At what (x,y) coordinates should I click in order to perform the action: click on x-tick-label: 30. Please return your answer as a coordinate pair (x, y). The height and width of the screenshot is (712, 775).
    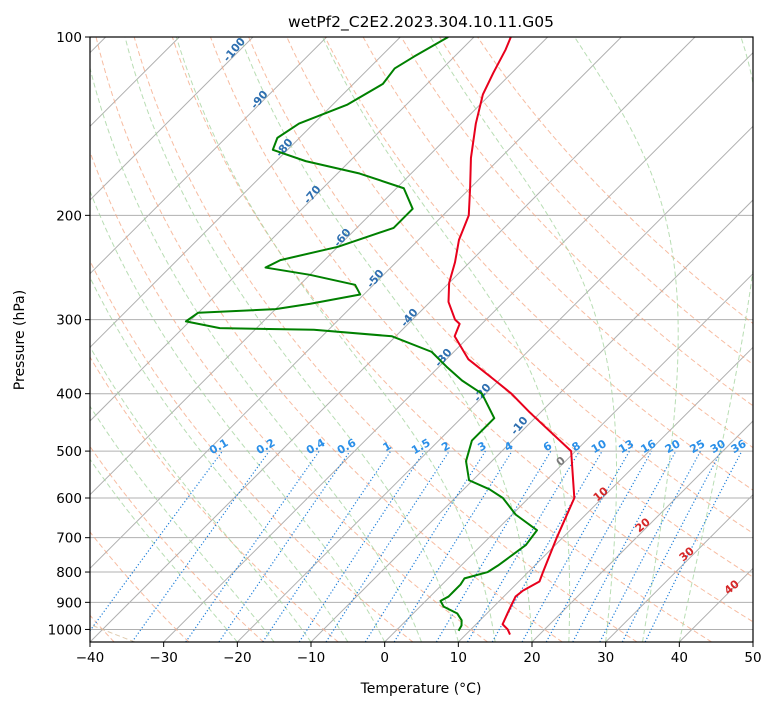
    Looking at the image, I should click on (605, 658).